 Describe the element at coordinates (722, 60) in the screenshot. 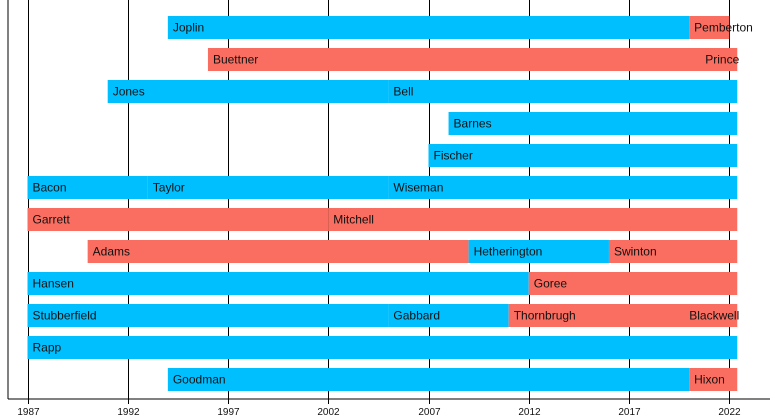

I see `bar-label-prince: Prince` at that location.